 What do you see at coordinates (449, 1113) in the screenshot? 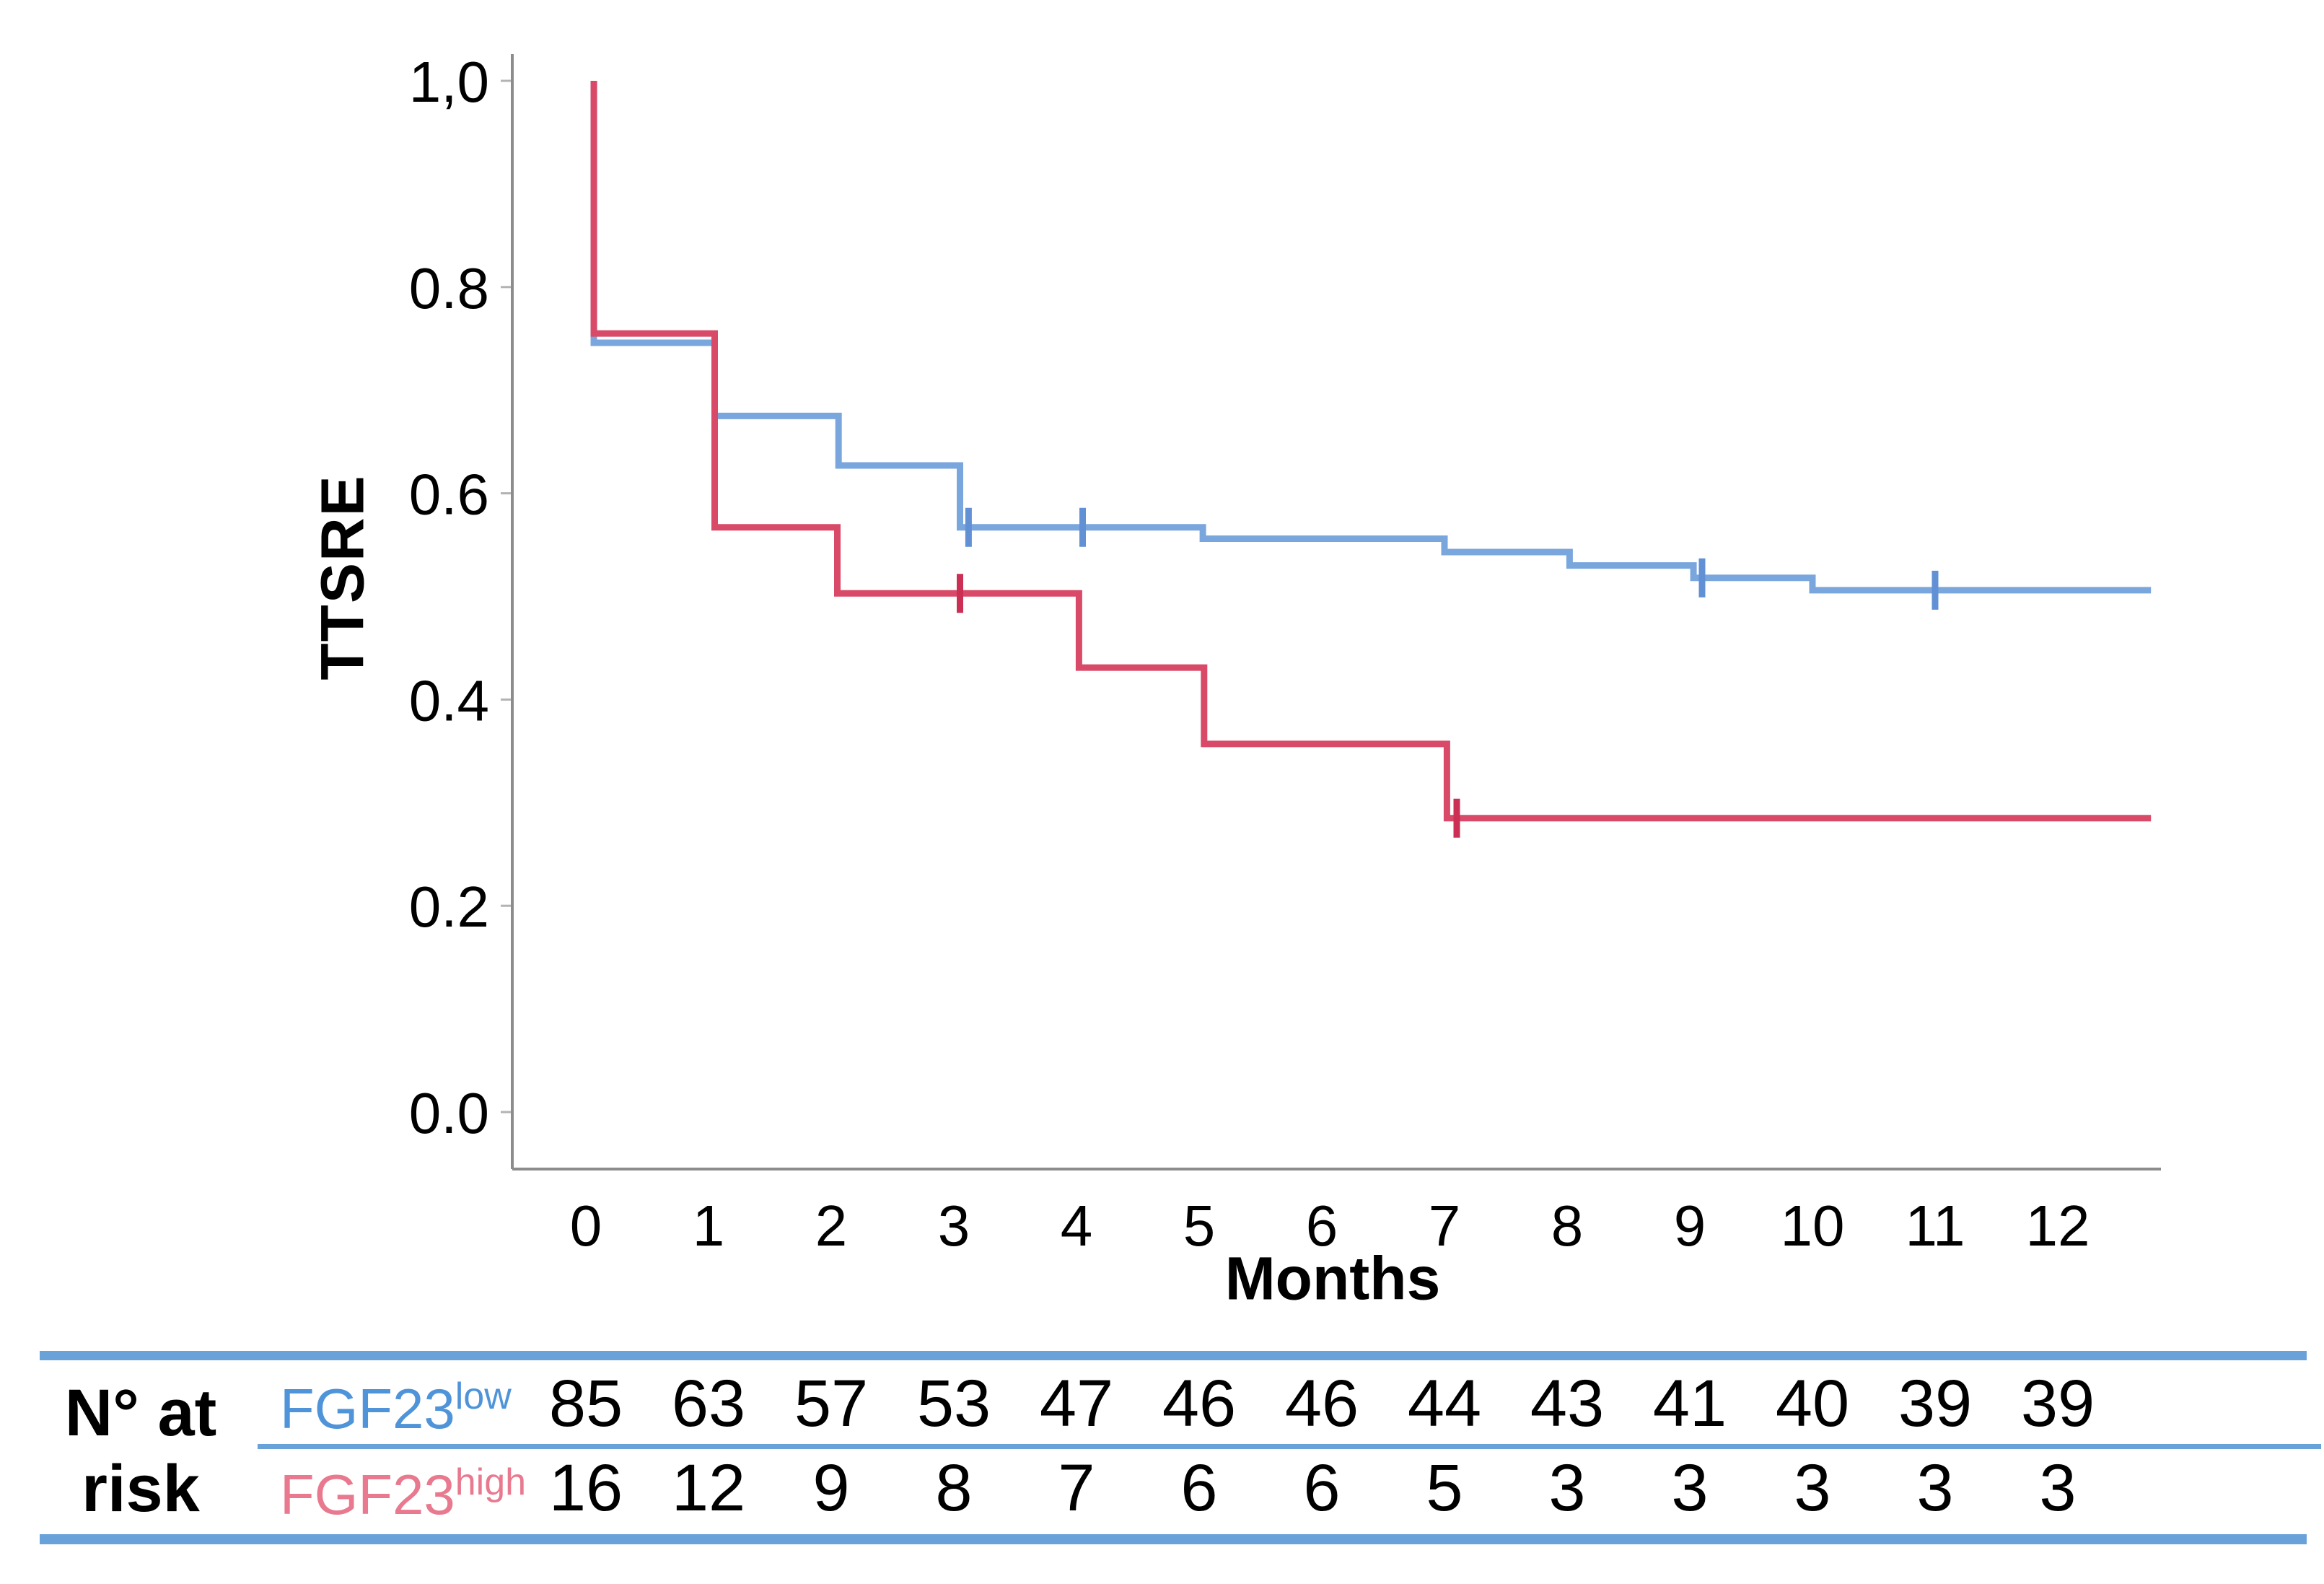
I see `y-tick-label: 0.0` at bounding box center [449, 1113].